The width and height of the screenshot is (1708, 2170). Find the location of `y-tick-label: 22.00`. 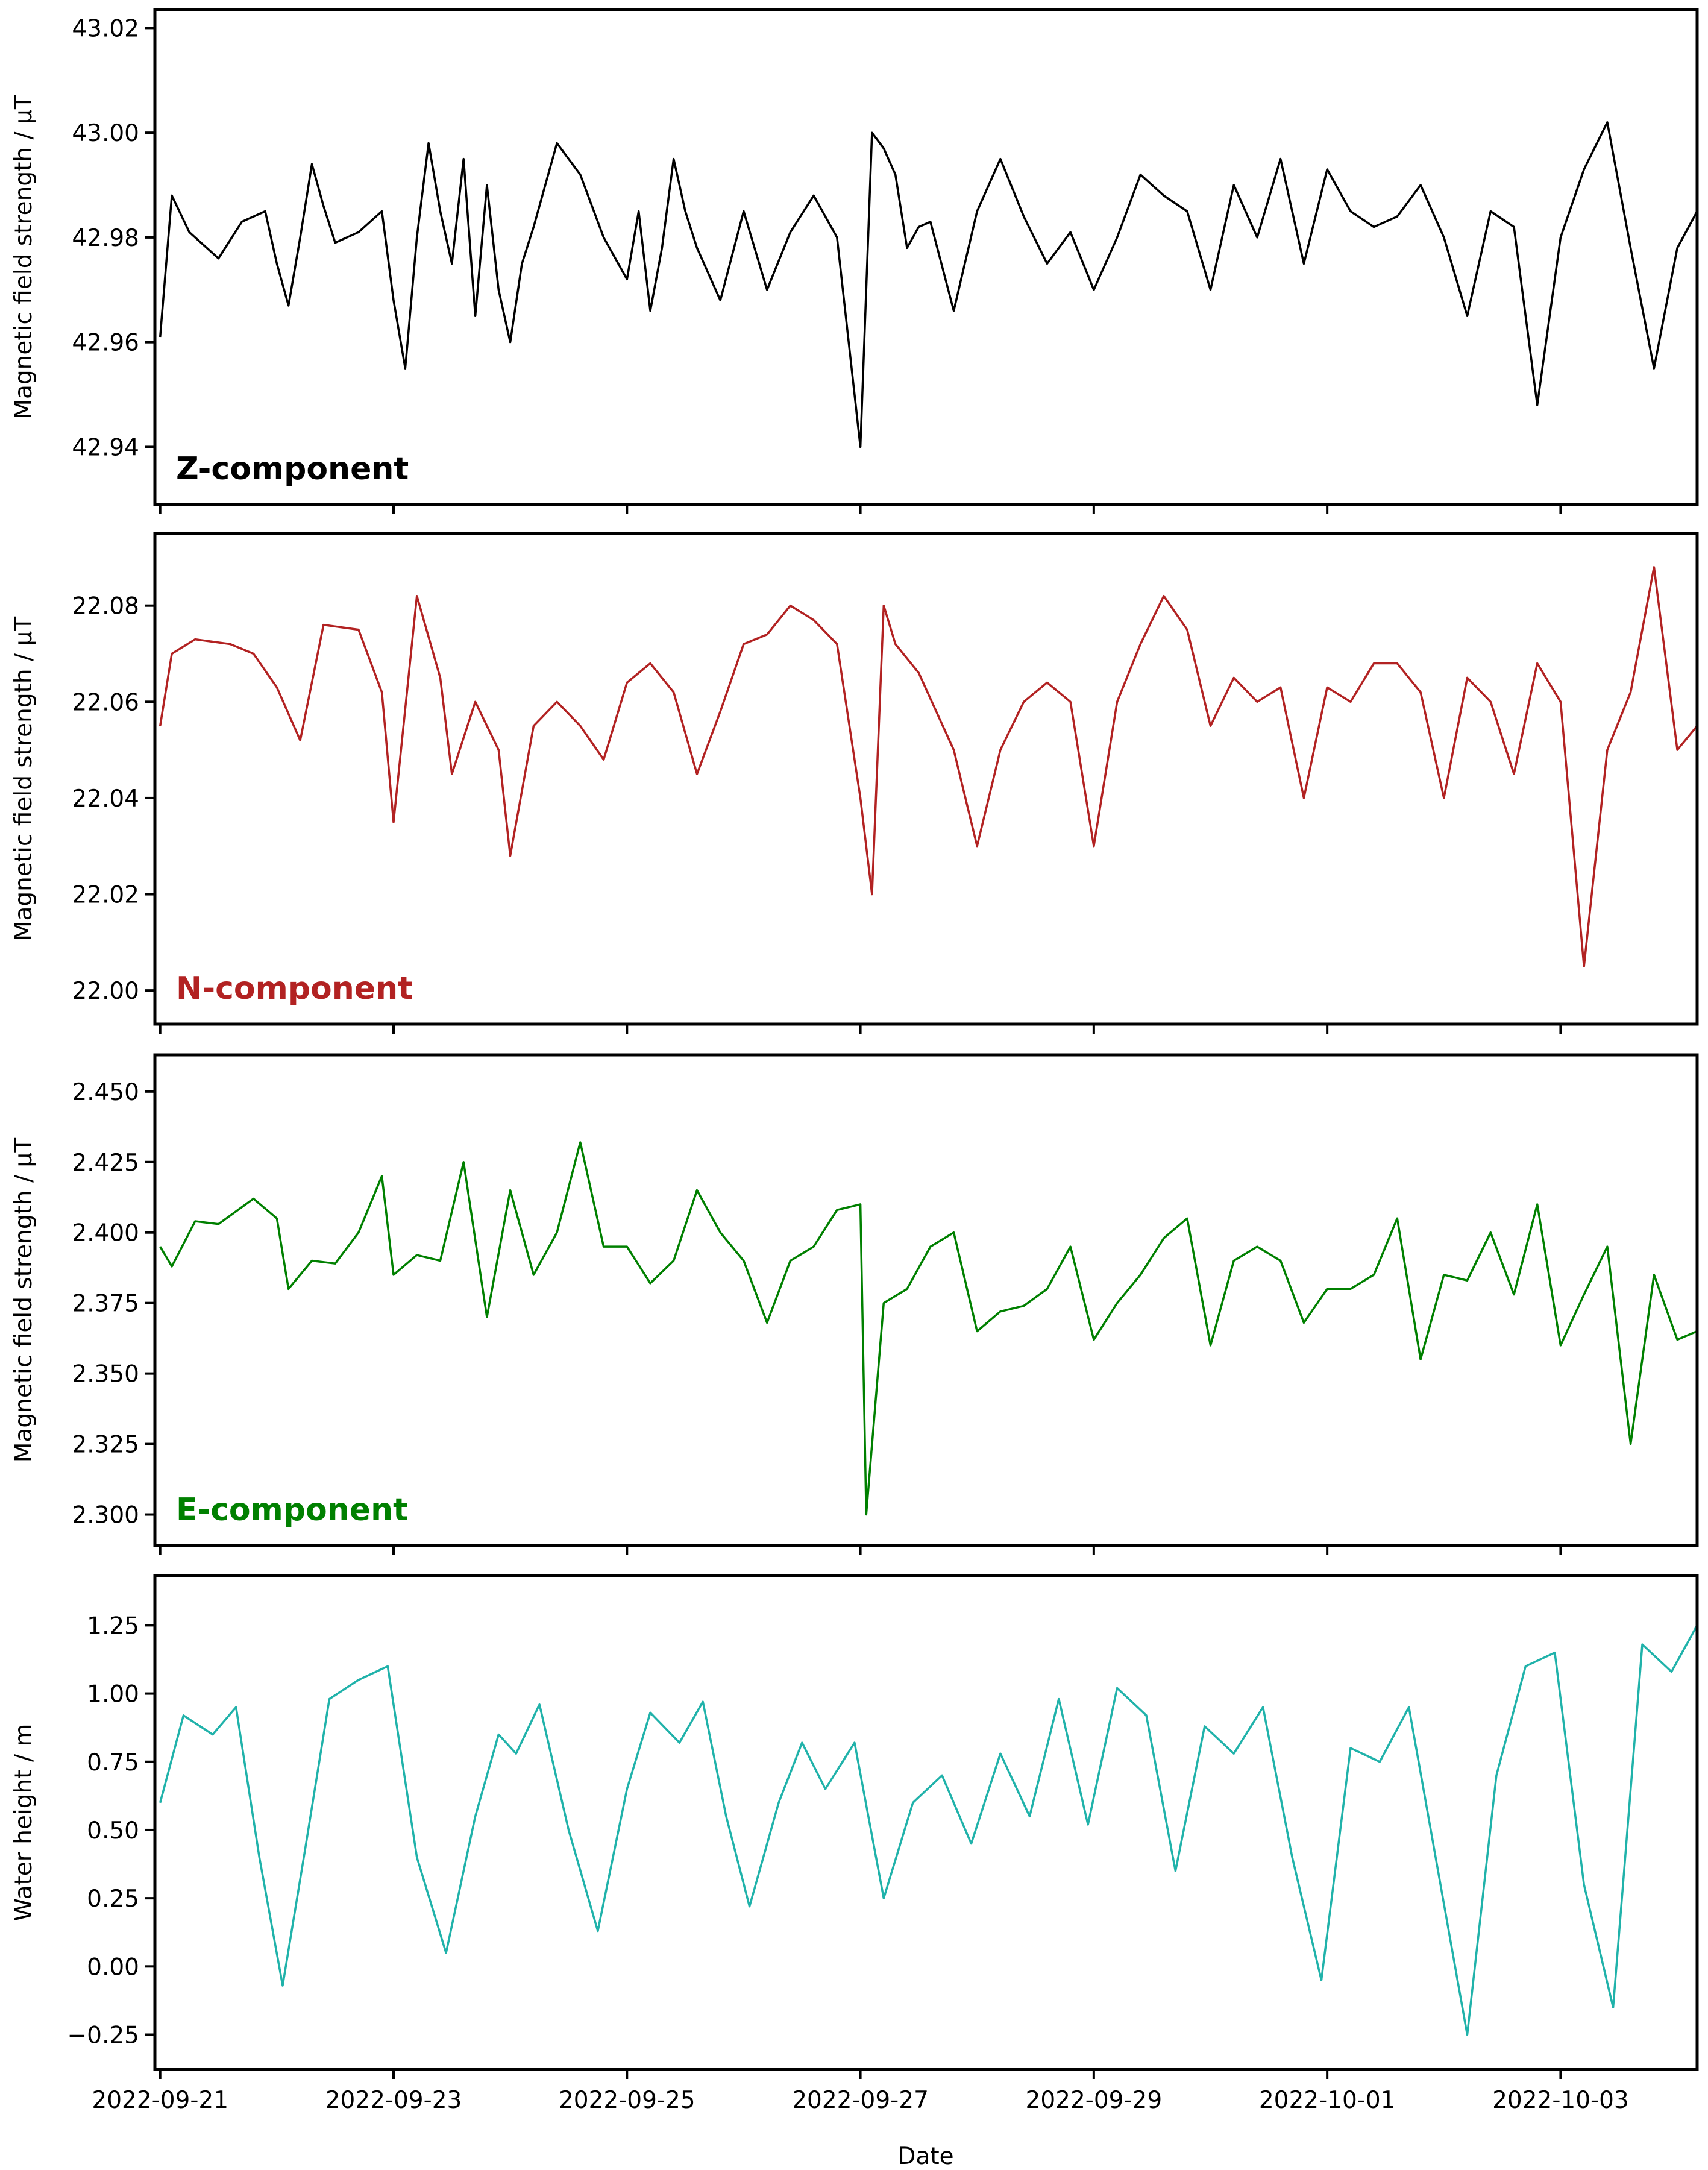

y-tick-label: 22.00 is located at coordinates (105, 991).